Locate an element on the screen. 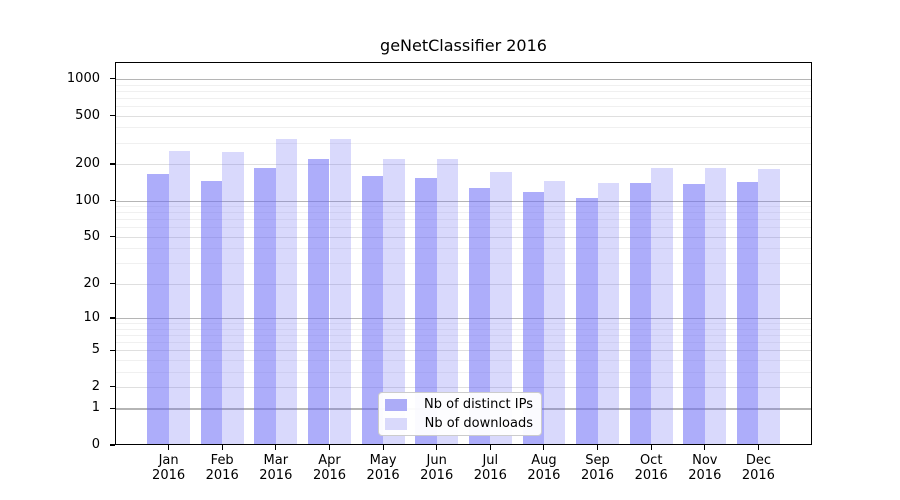 This screenshot has height=500, width=900. bar-distinct-ips-may is located at coordinates (372, 310).